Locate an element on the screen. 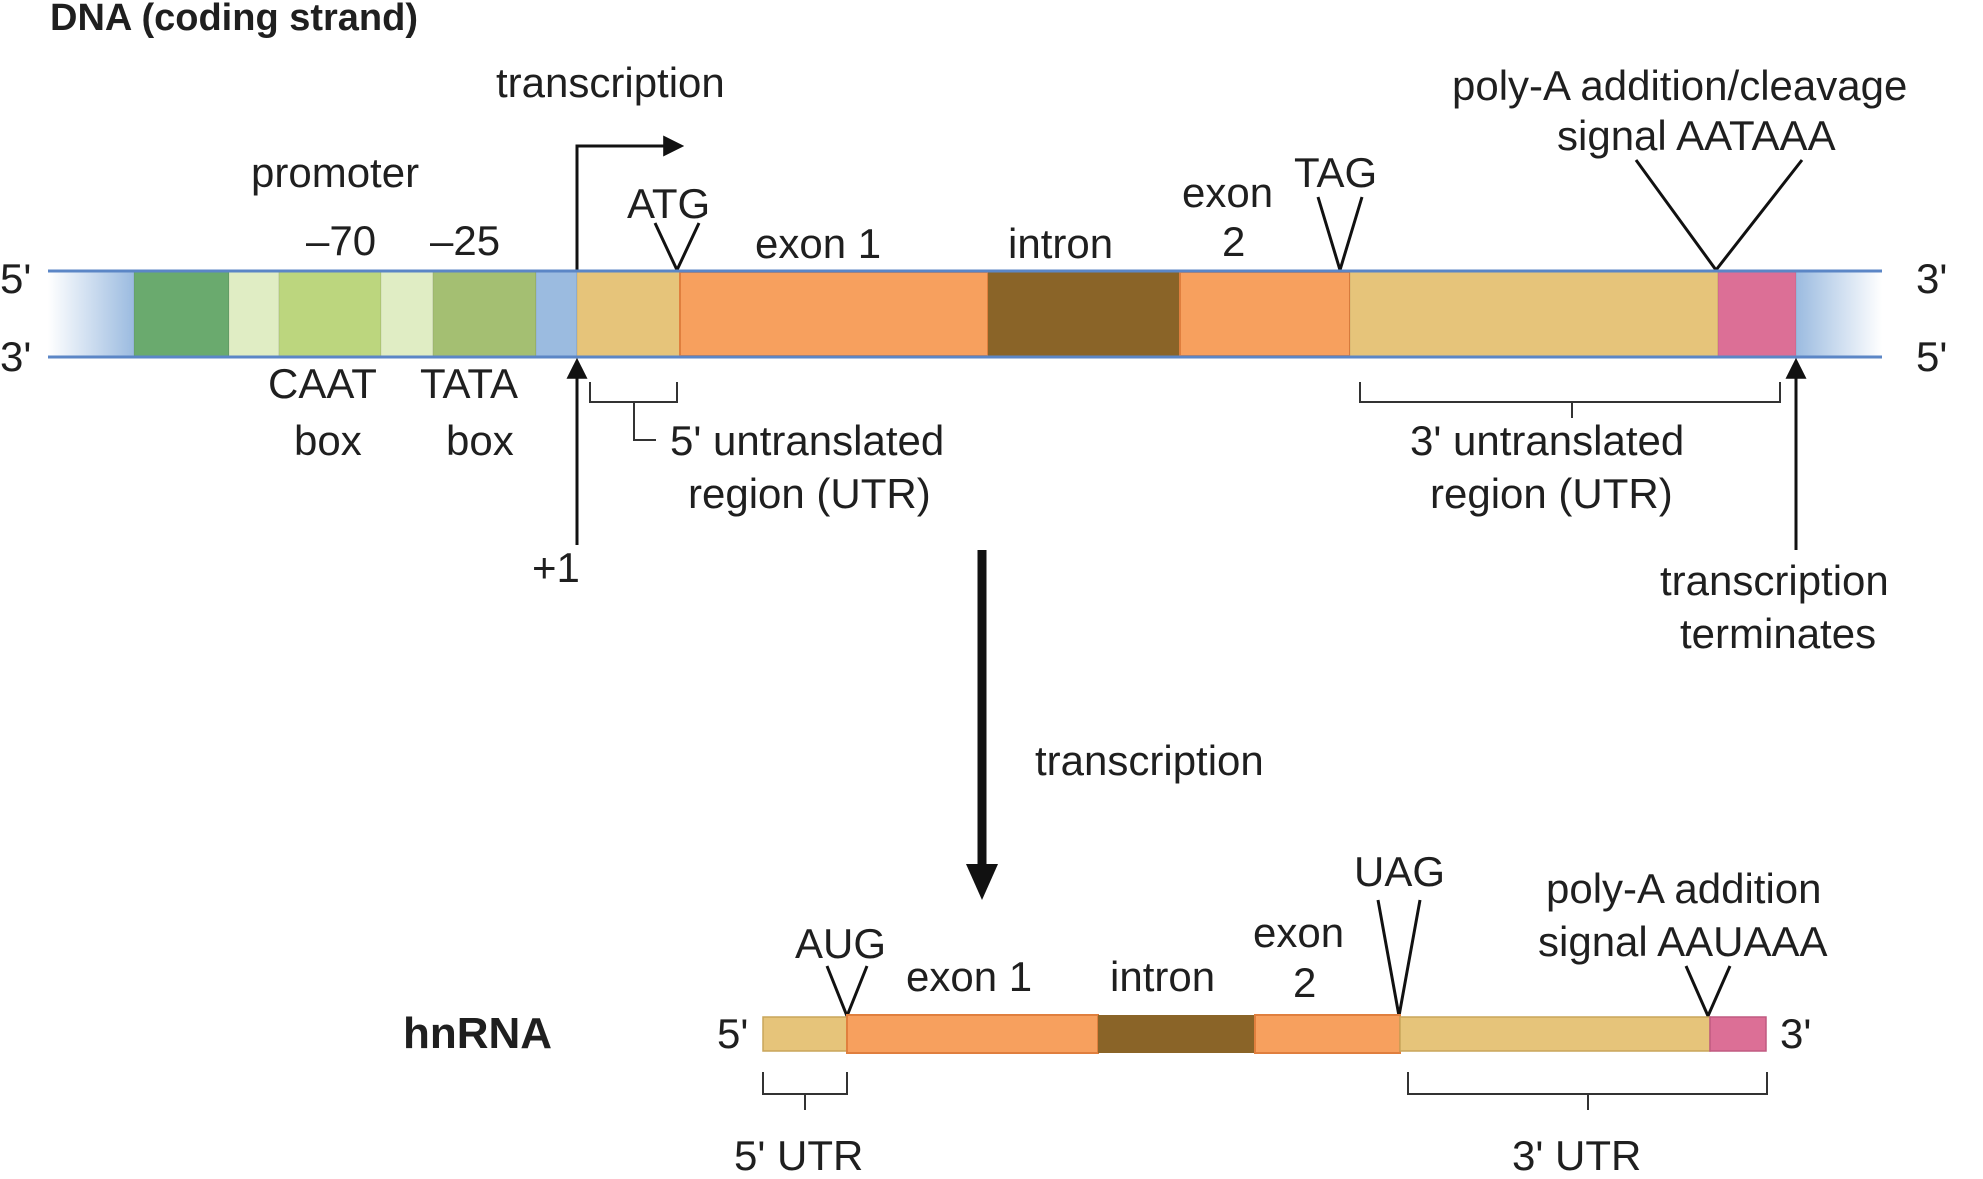 The image size is (1983, 1179). hnrna-exon1-segment is located at coordinates (972, 1034).